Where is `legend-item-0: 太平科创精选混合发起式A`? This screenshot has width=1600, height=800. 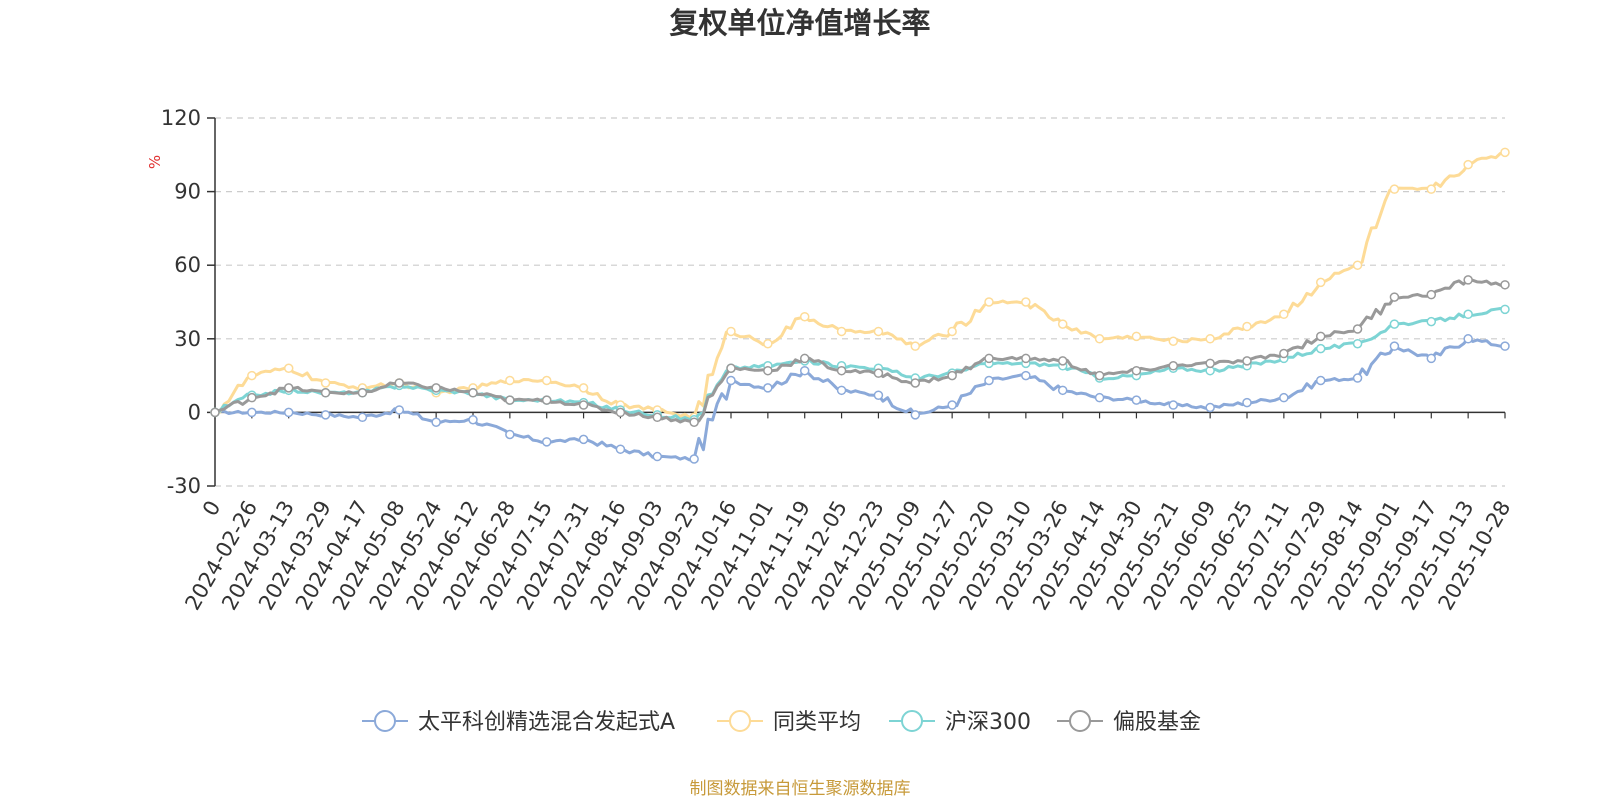
legend-item-0: 太平科创精选混合发起式A is located at coordinates (518, 722).